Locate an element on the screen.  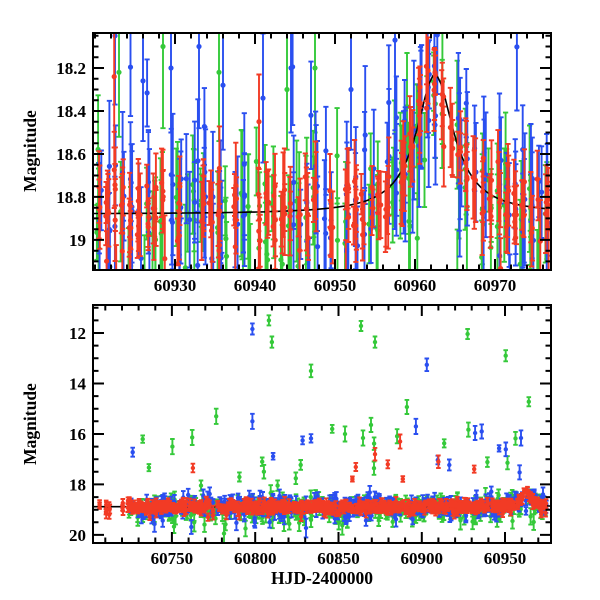
y-tick-label: 14 is located at coordinates (78, 384).